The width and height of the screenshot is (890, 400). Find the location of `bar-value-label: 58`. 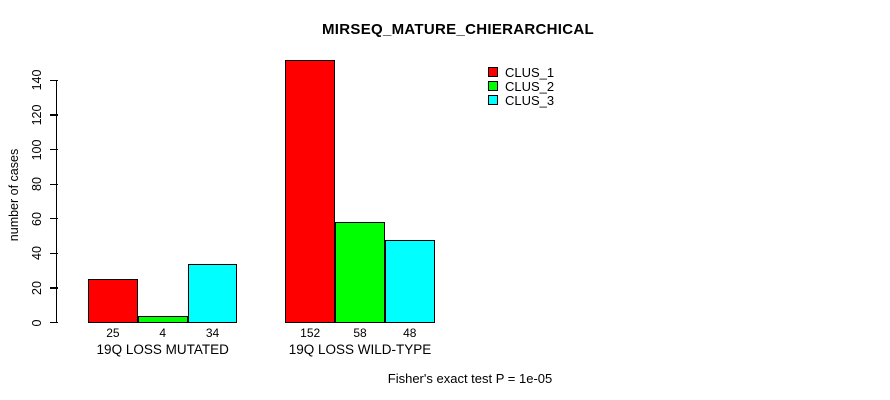

bar-value-label: 58 is located at coordinates (360, 332).